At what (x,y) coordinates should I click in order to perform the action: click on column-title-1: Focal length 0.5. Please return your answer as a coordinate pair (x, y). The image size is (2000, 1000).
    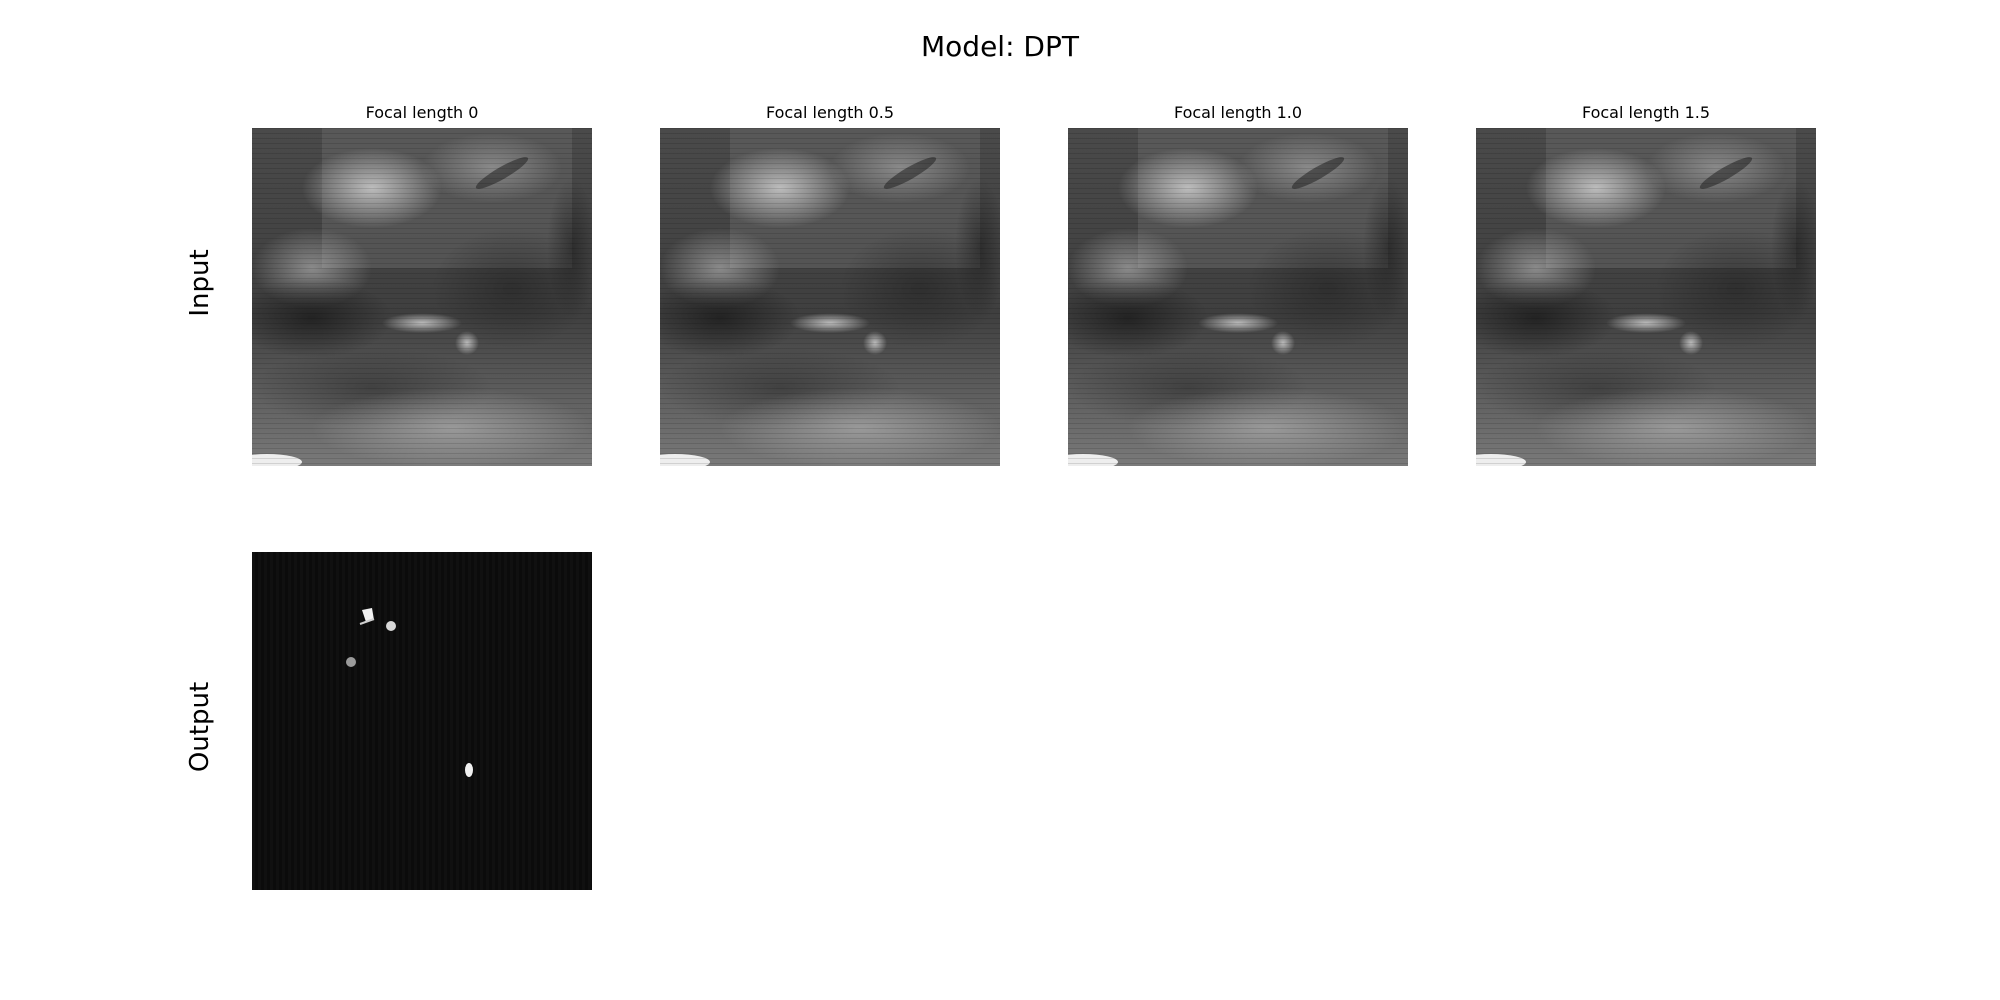
    Looking at the image, I should click on (830, 112).